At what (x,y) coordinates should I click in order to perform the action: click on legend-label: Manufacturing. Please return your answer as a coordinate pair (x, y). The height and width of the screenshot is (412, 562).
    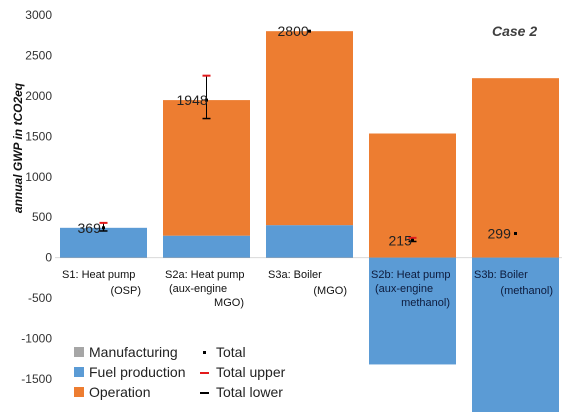
    Looking at the image, I should click on (133, 352).